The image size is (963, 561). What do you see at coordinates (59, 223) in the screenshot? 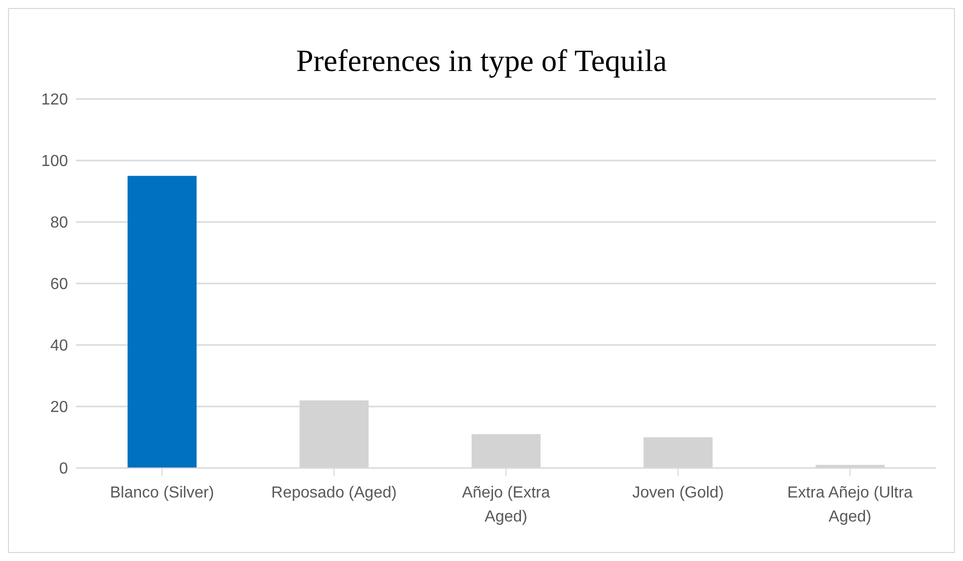
I see `y-tick-label: 80` at bounding box center [59, 223].